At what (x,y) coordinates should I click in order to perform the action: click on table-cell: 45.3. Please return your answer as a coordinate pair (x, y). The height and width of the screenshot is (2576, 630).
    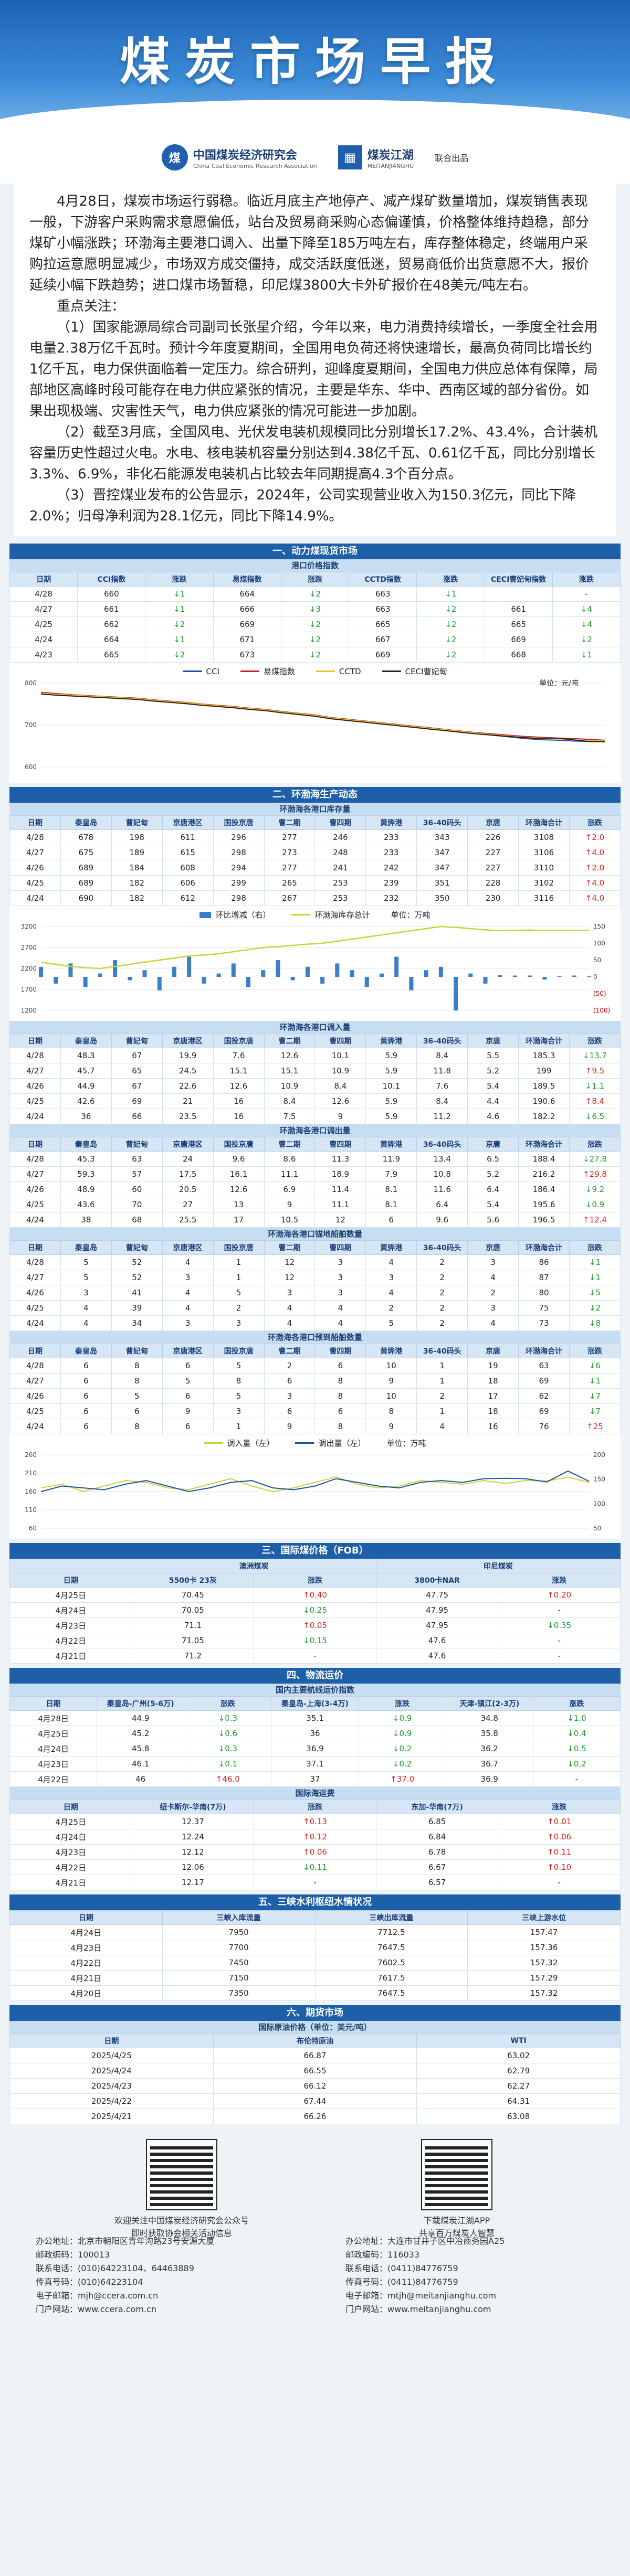
    Looking at the image, I should click on (86, 1159).